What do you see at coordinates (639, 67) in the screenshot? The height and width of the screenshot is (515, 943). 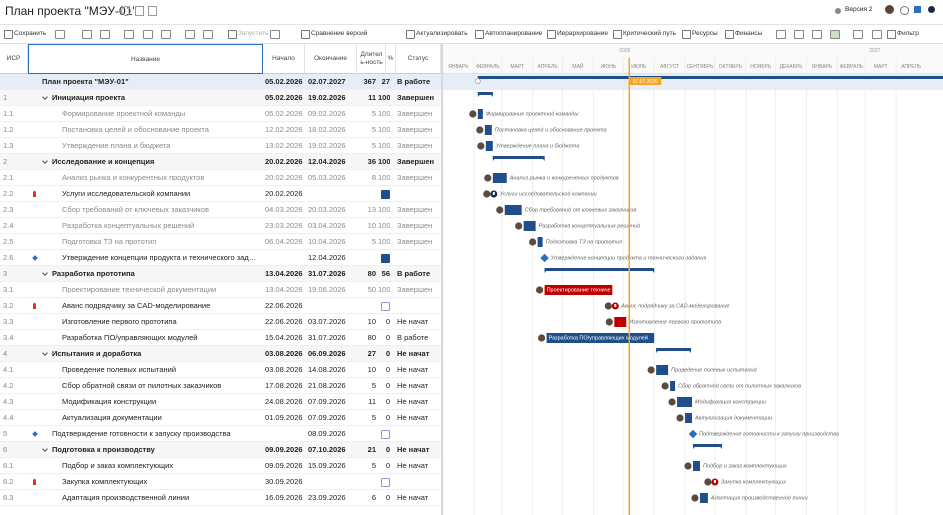 I see `month-label: ИЮЛЬ` at bounding box center [639, 67].